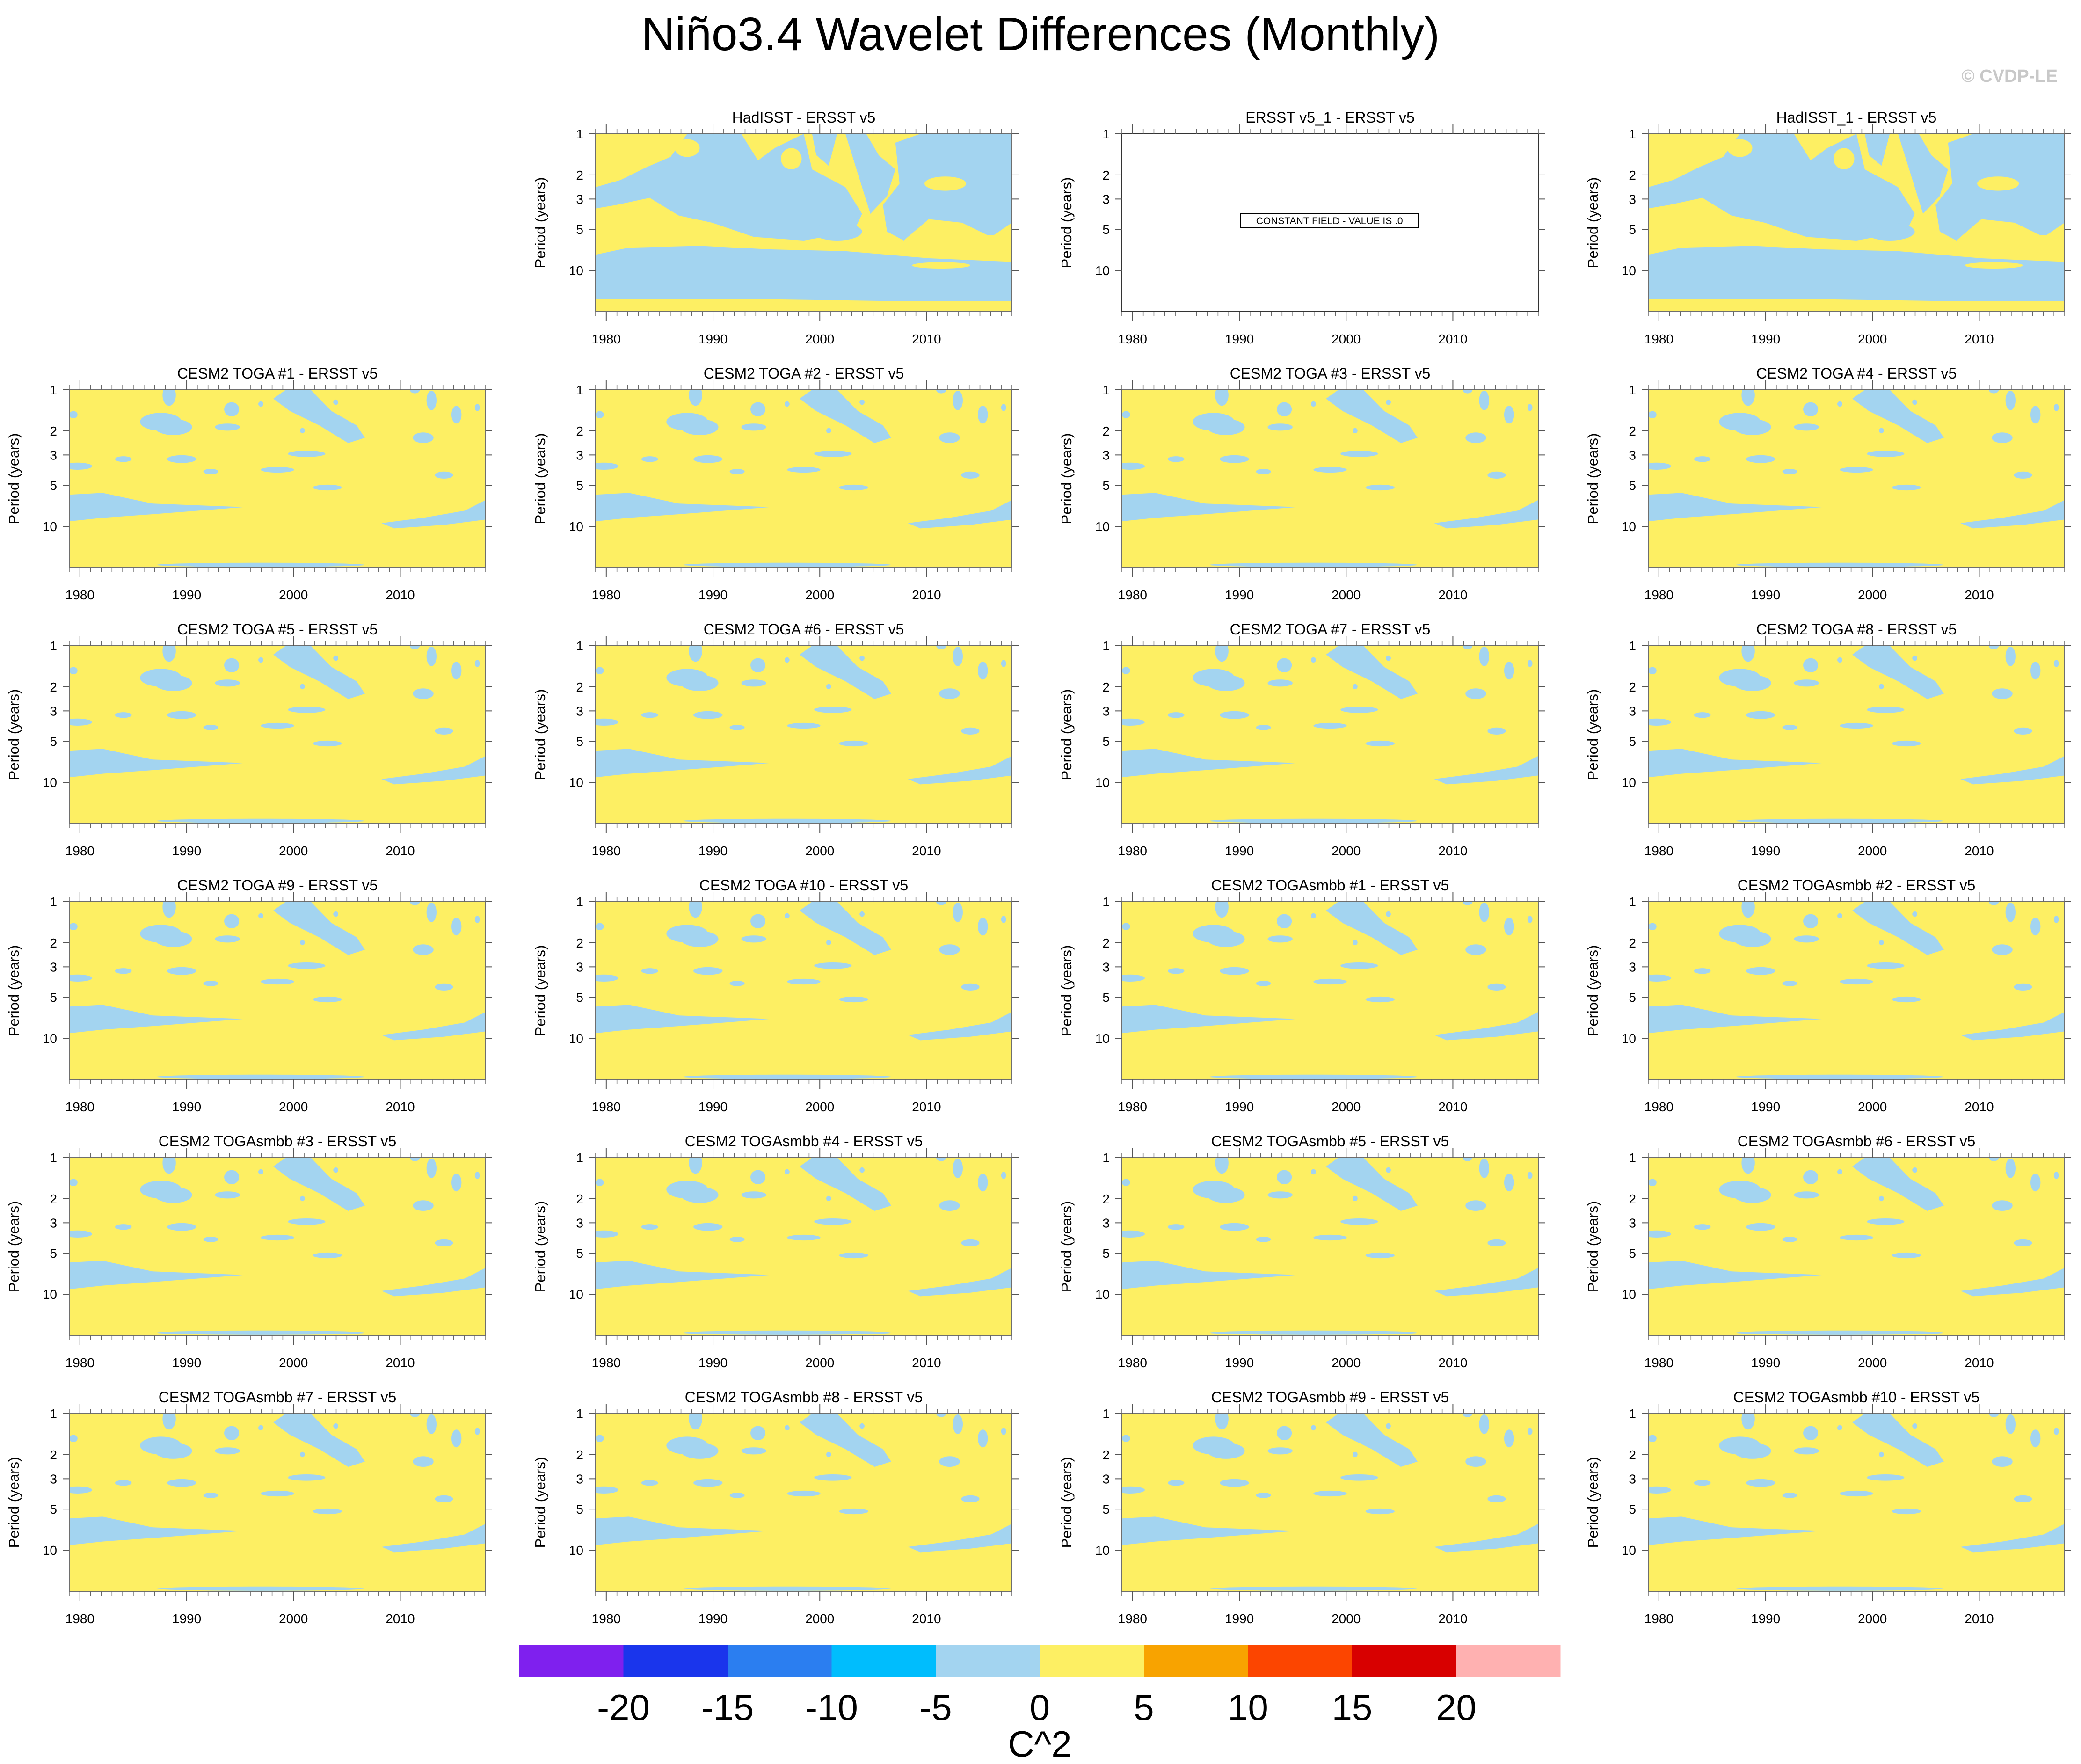 This screenshot has height=1764, width=2081. What do you see at coordinates (728, 1707) in the screenshot?
I see `colorbar-tick-label: -15` at bounding box center [728, 1707].